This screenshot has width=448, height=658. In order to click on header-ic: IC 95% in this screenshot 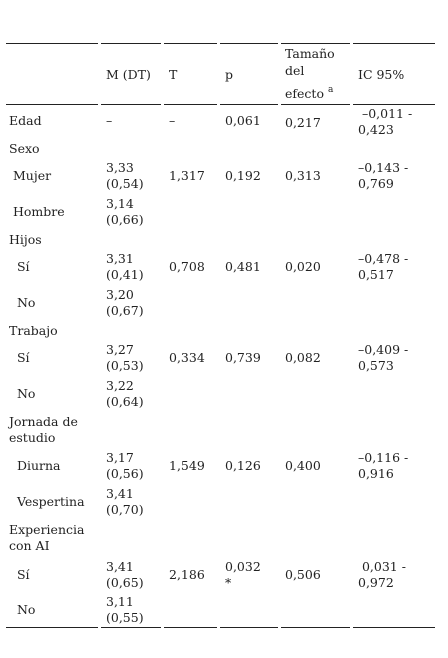, I will do `click(381, 74)`.